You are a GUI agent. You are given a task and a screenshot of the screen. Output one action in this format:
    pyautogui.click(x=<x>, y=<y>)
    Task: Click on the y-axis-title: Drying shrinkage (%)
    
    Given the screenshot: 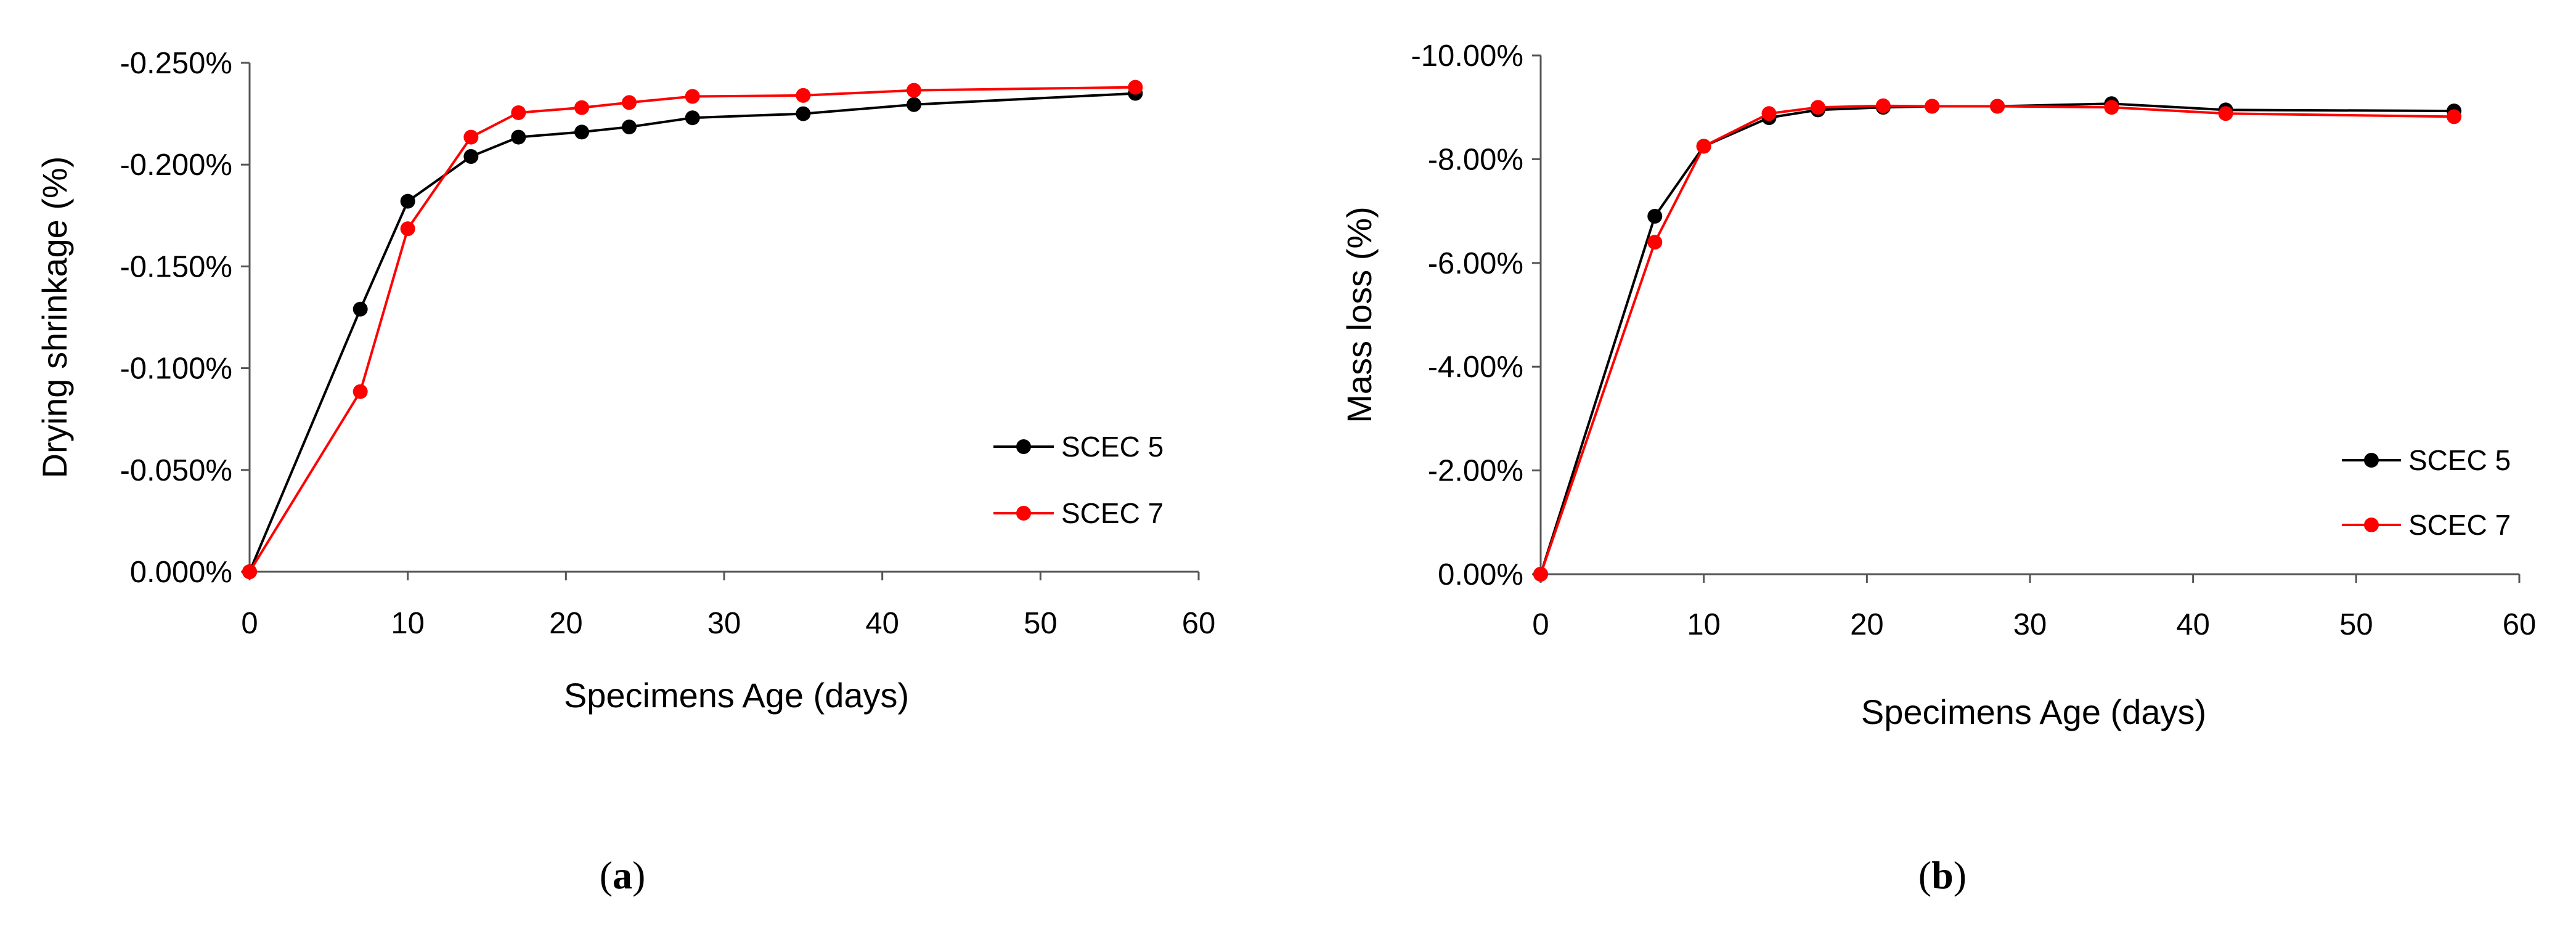 What is the action you would take?
    pyautogui.click(x=54, y=317)
    